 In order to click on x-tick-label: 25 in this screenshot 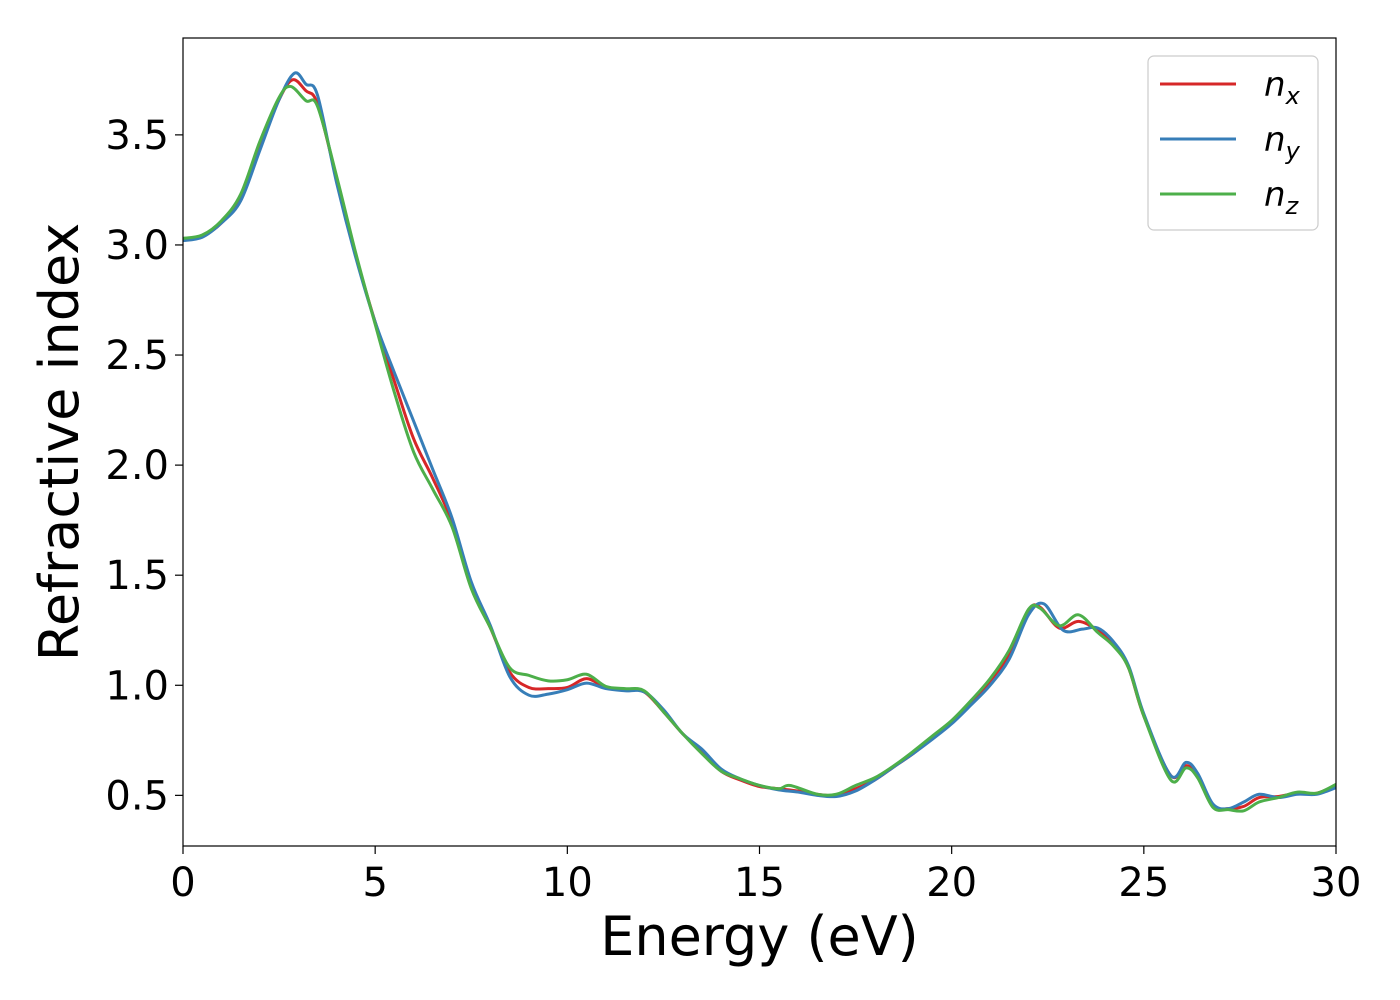, I will do `click(1143, 883)`.